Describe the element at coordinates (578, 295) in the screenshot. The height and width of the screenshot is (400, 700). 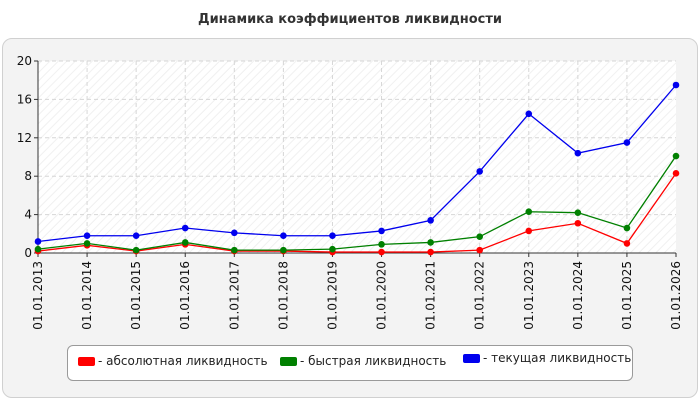
I see `x-tick-label: 01.01.2024` at that location.